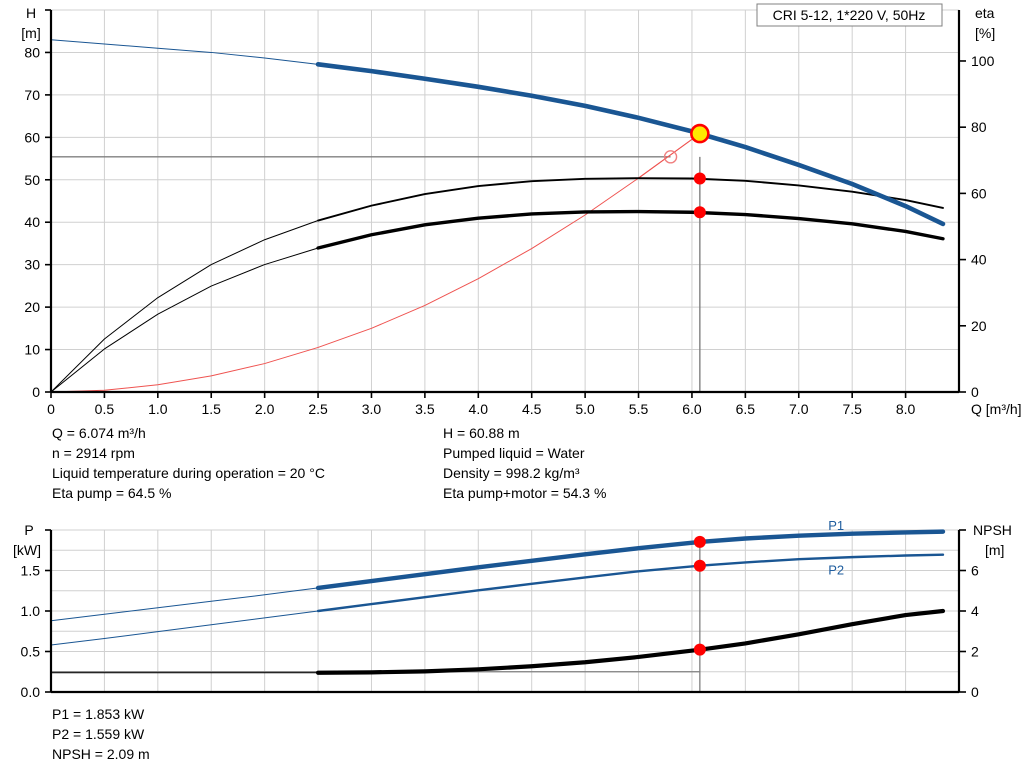  I want to click on title-box-label: CRI 5-12, 1*220 V, 50Hz, so click(849, 15).